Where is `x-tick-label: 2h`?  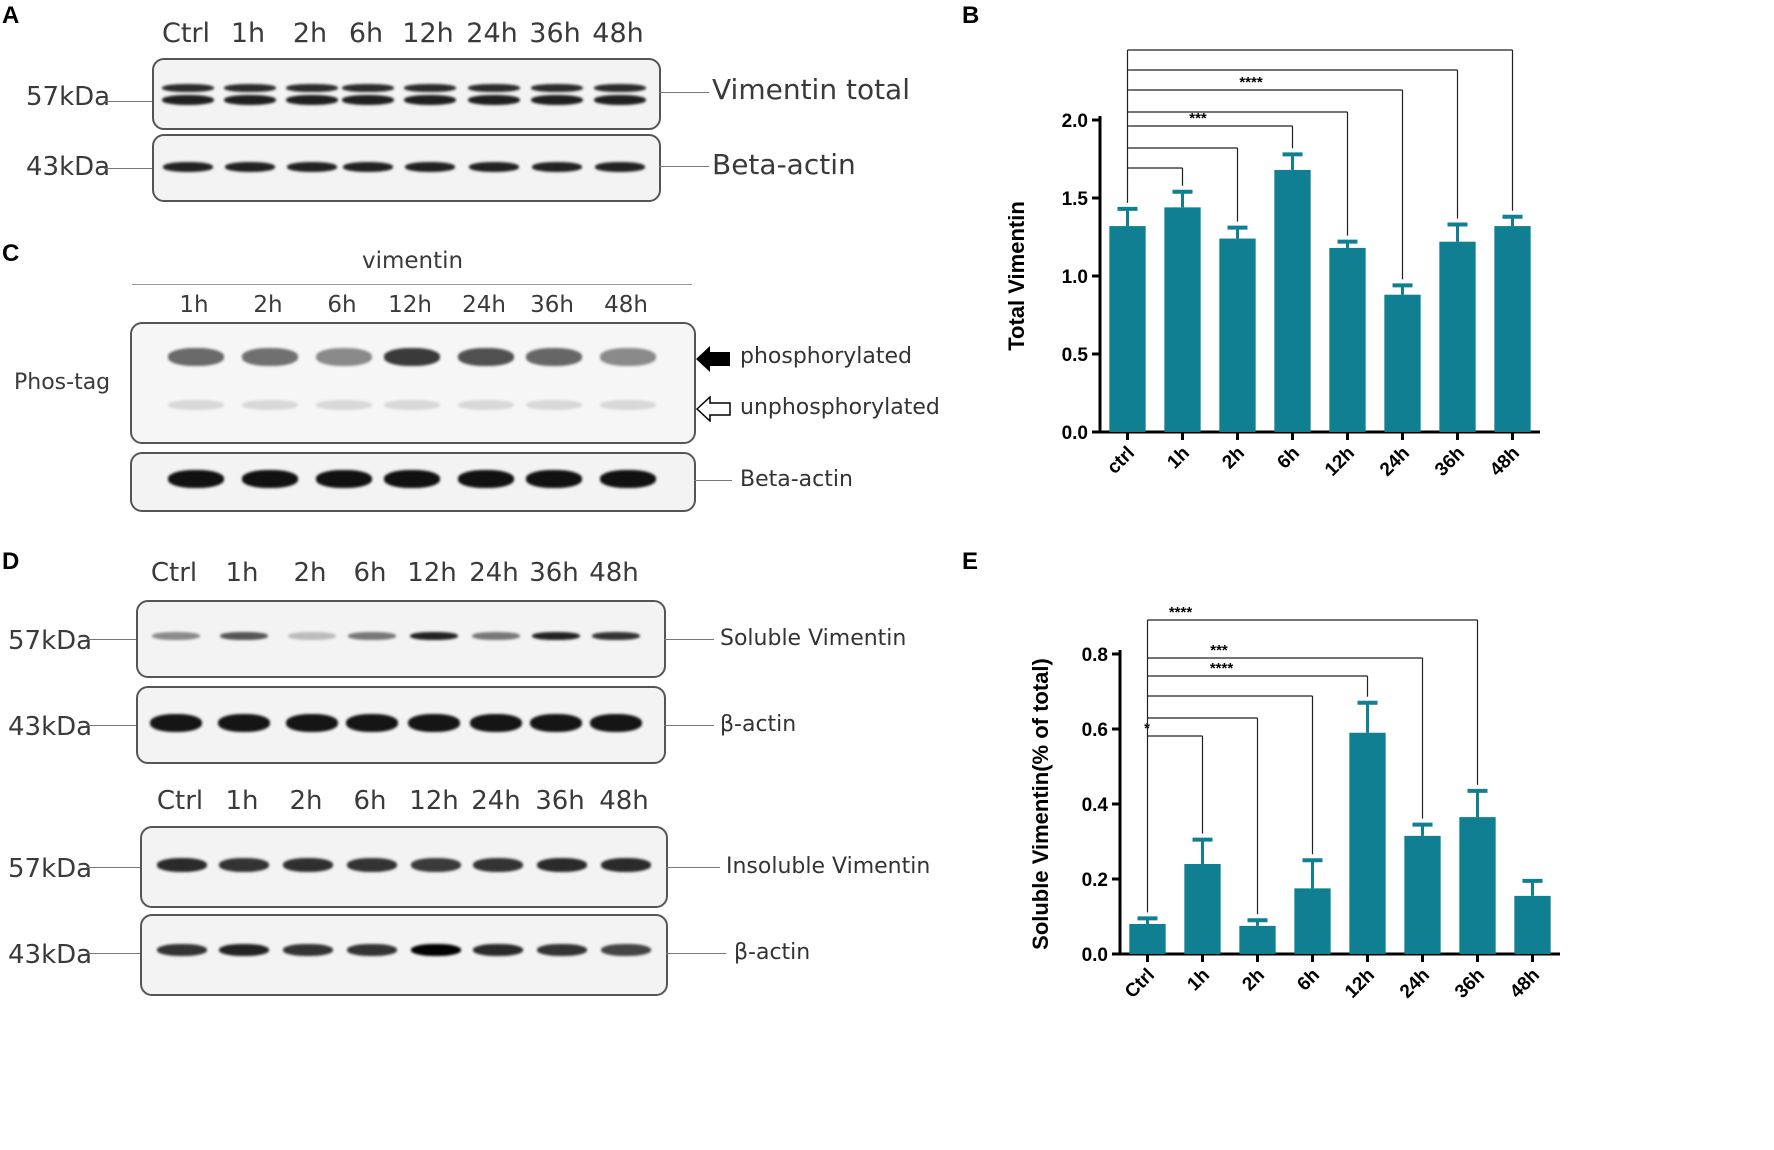
x-tick-label: 2h is located at coordinates (1233, 458).